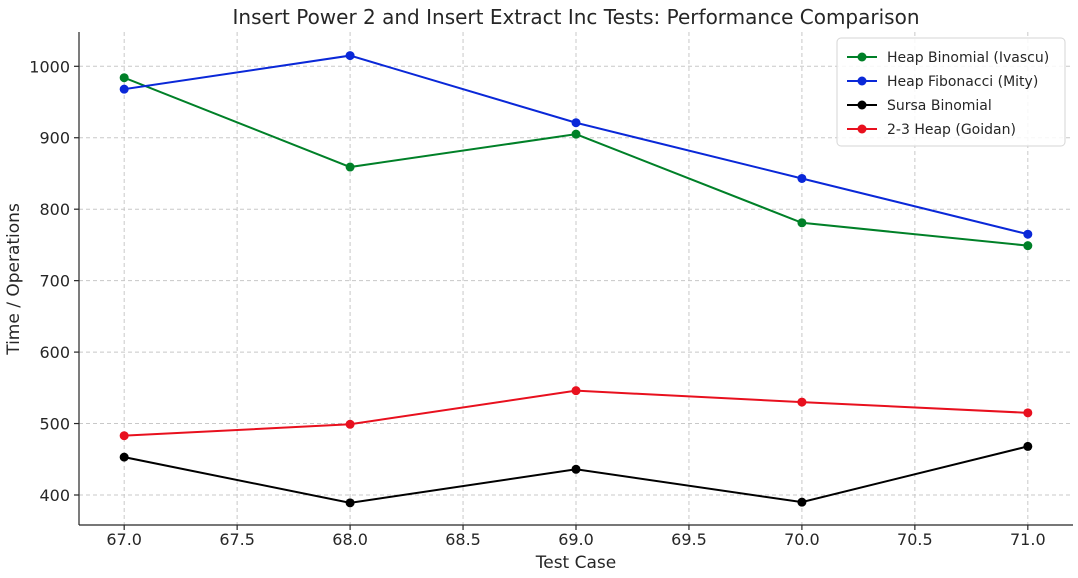 This screenshot has width=1078, height=578. Describe the element at coordinates (939, 106) in the screenshot. I see `legend-label: Sursa Binomial` at that location.